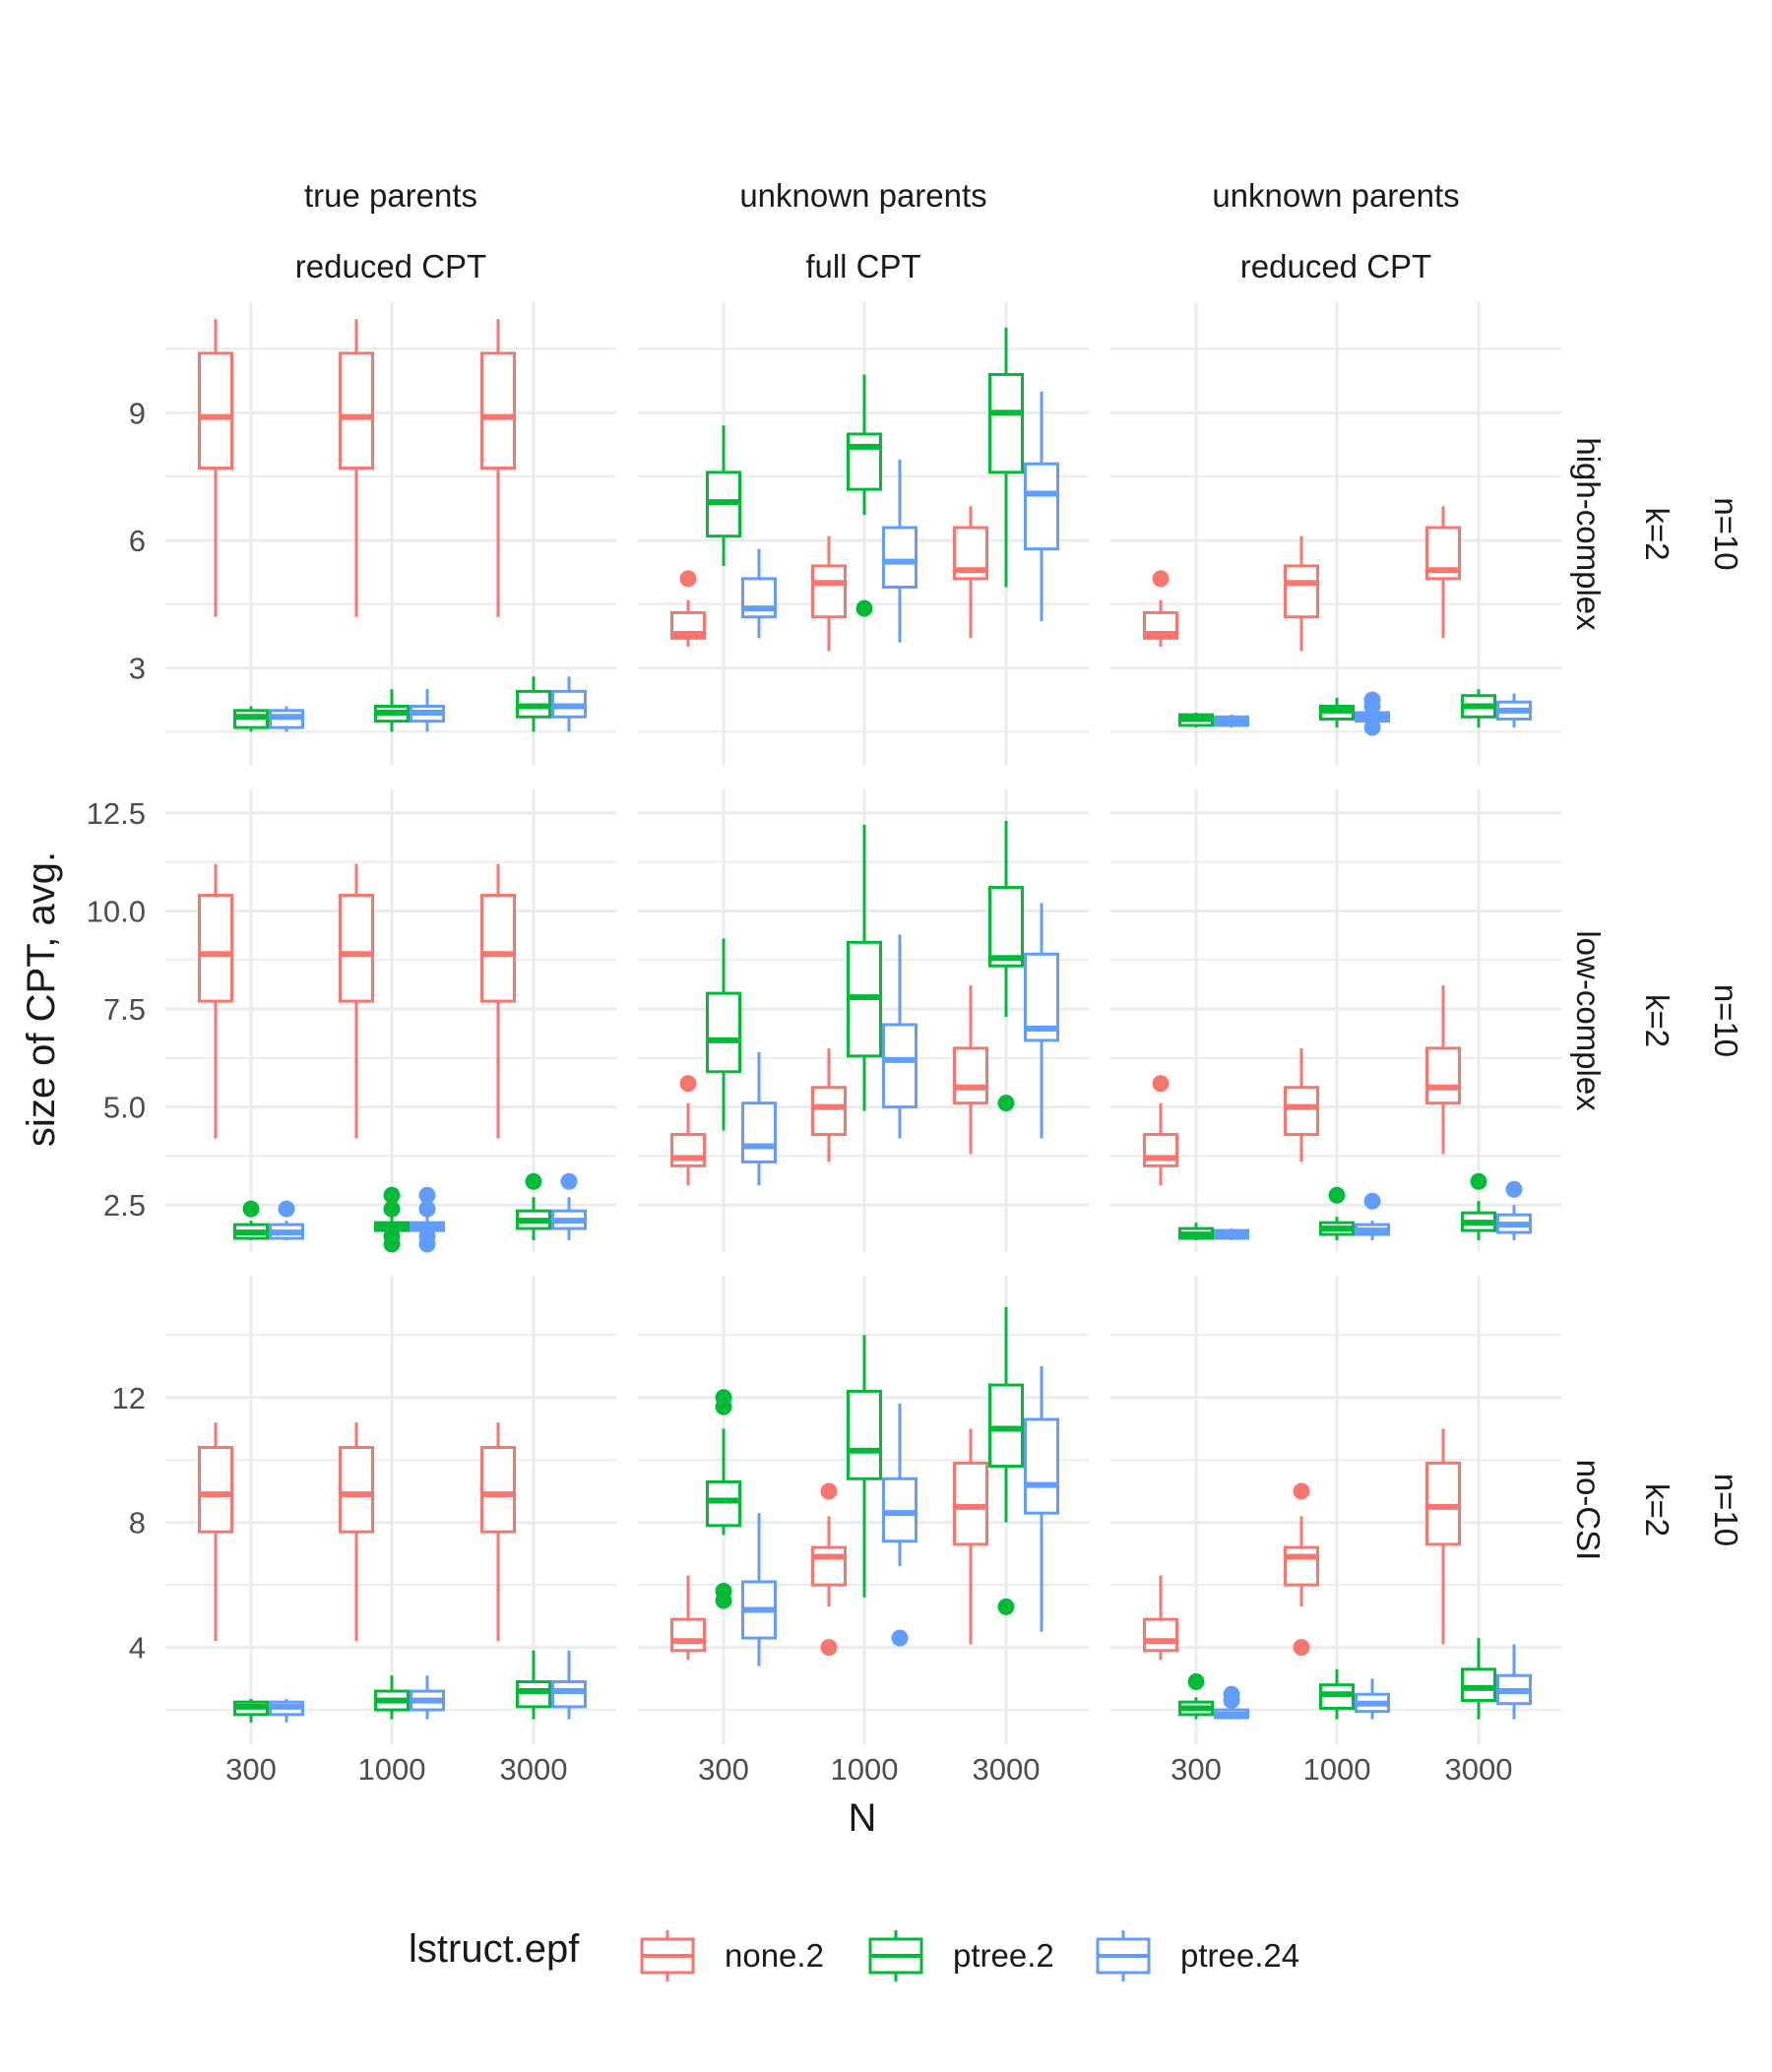 The image size is (1772, 2072). Describe the element at coordinates (1588, 1020) in the screenshot. I see `row-strip-label1: low-complex` at that location.